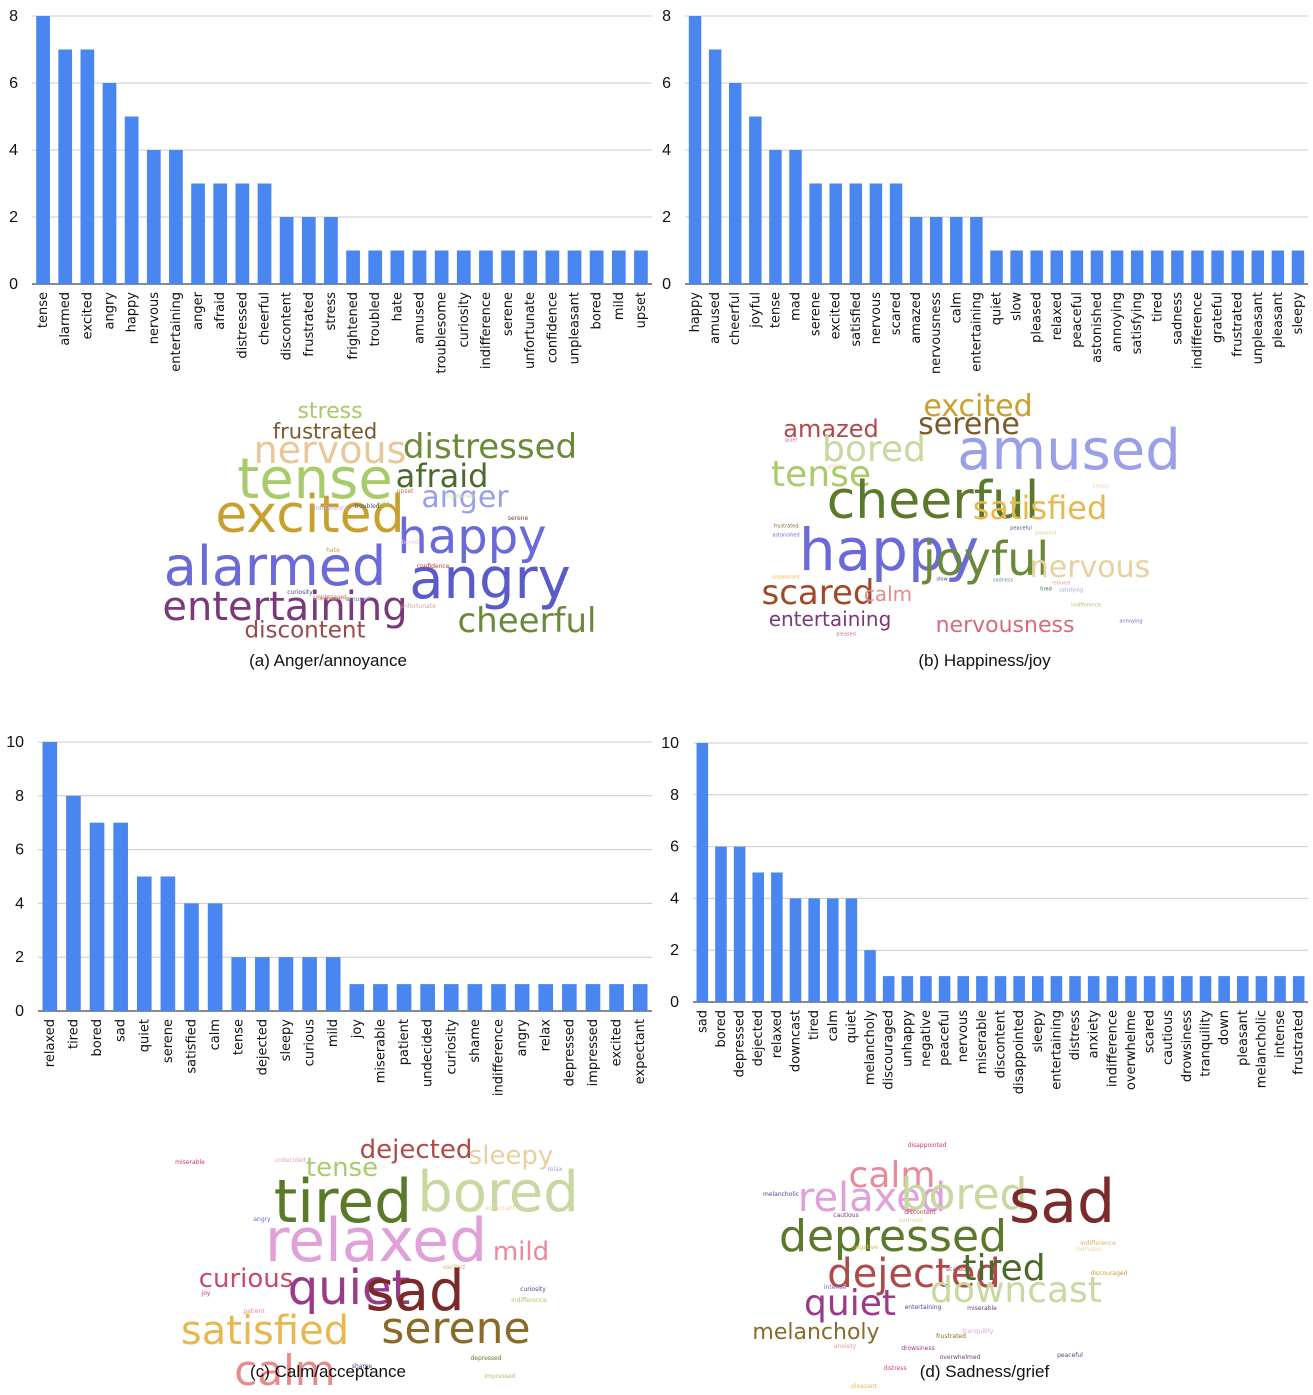 This screenshot has height=1395, width=1313. What do you see at coordinates (755, 200) in the screenshot?
I see `bar-joyful` at bounding box center [755, 200].